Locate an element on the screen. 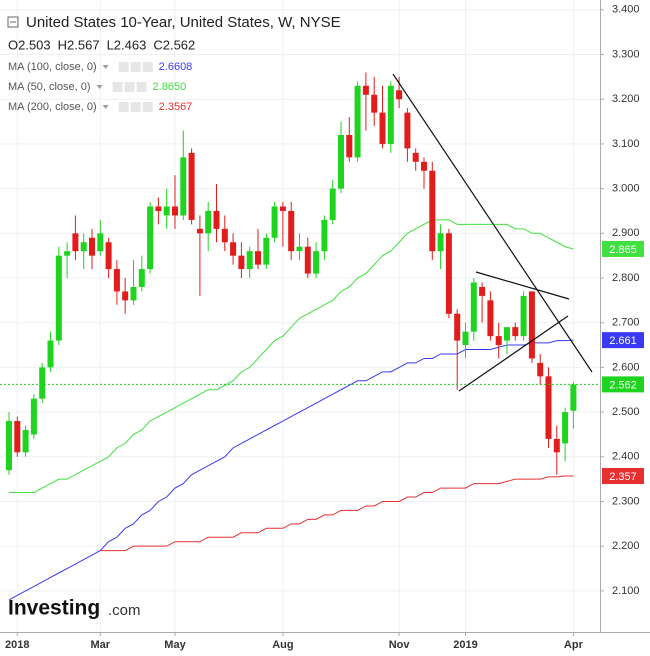 The height and width of the screenshot is (656, 650). legend-label: MA (200, close, 0) is located at coordinates (52, 107).